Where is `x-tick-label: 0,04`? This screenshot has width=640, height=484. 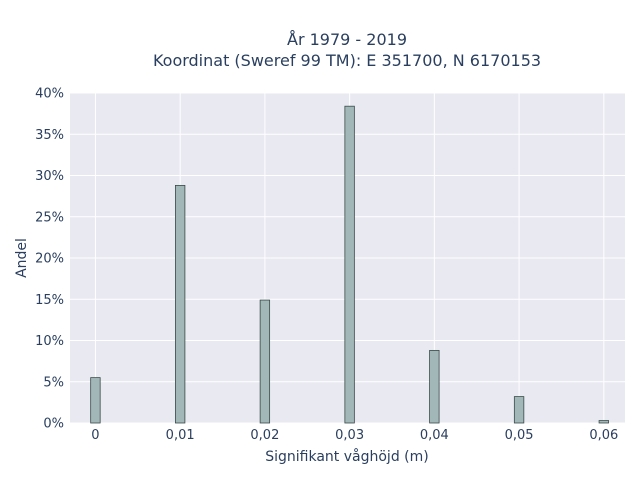
x-tick-label: 0,04 is located at coordinates (434, 435).